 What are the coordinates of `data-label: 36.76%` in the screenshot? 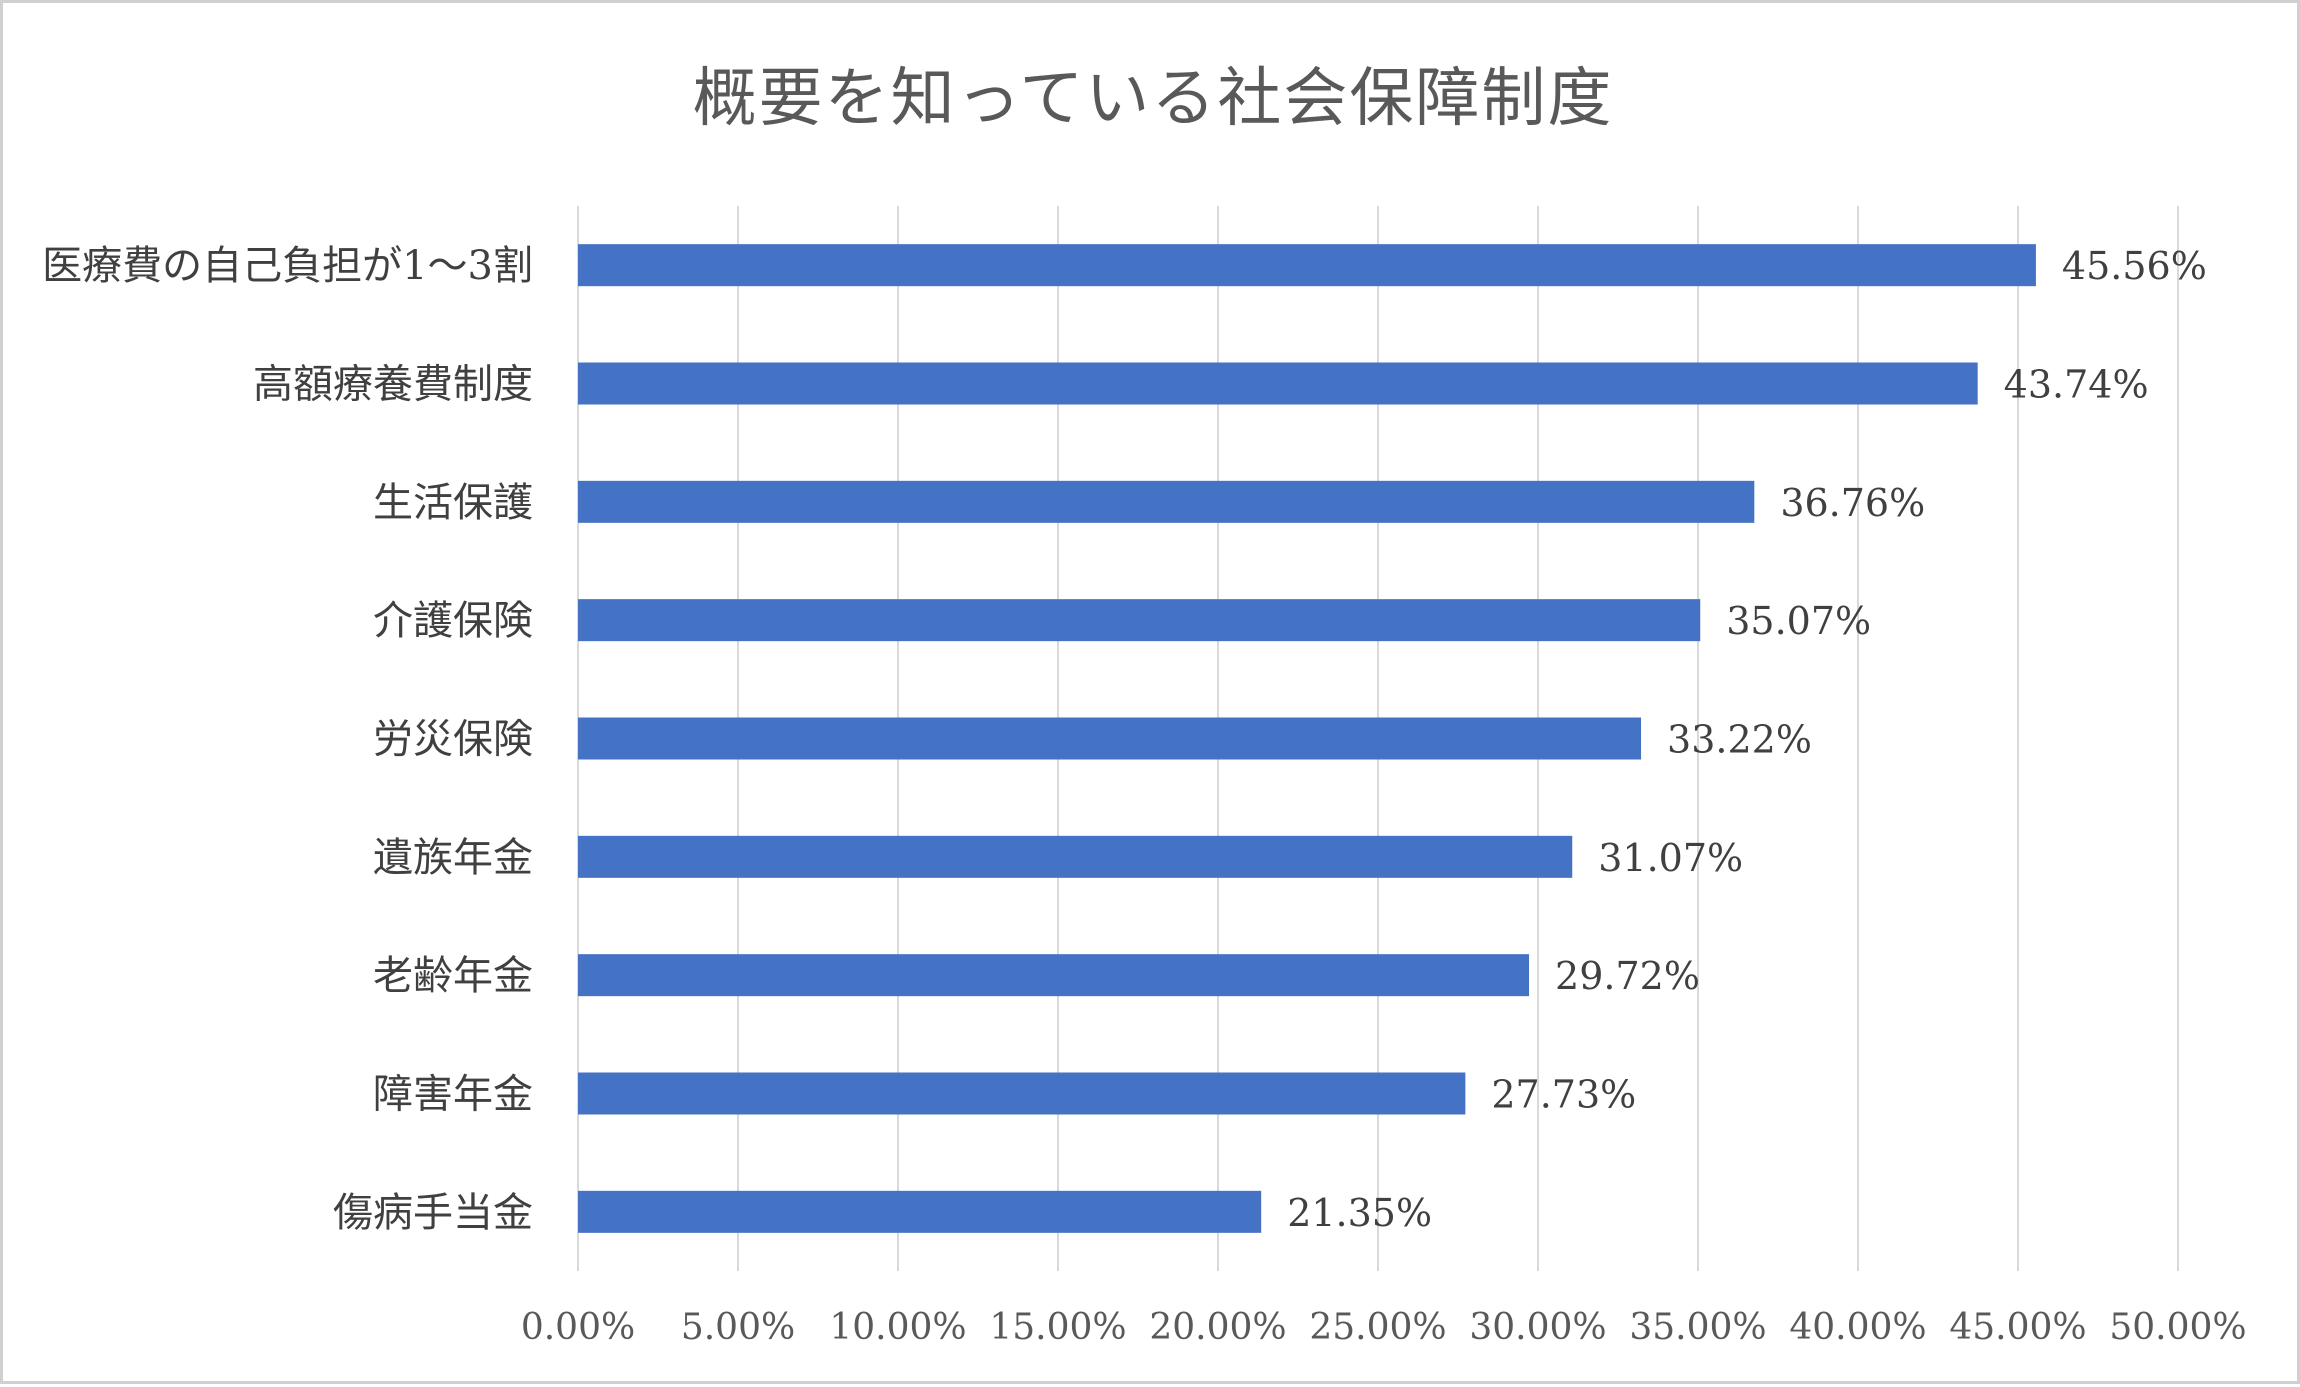 It's located at (1852, 503).